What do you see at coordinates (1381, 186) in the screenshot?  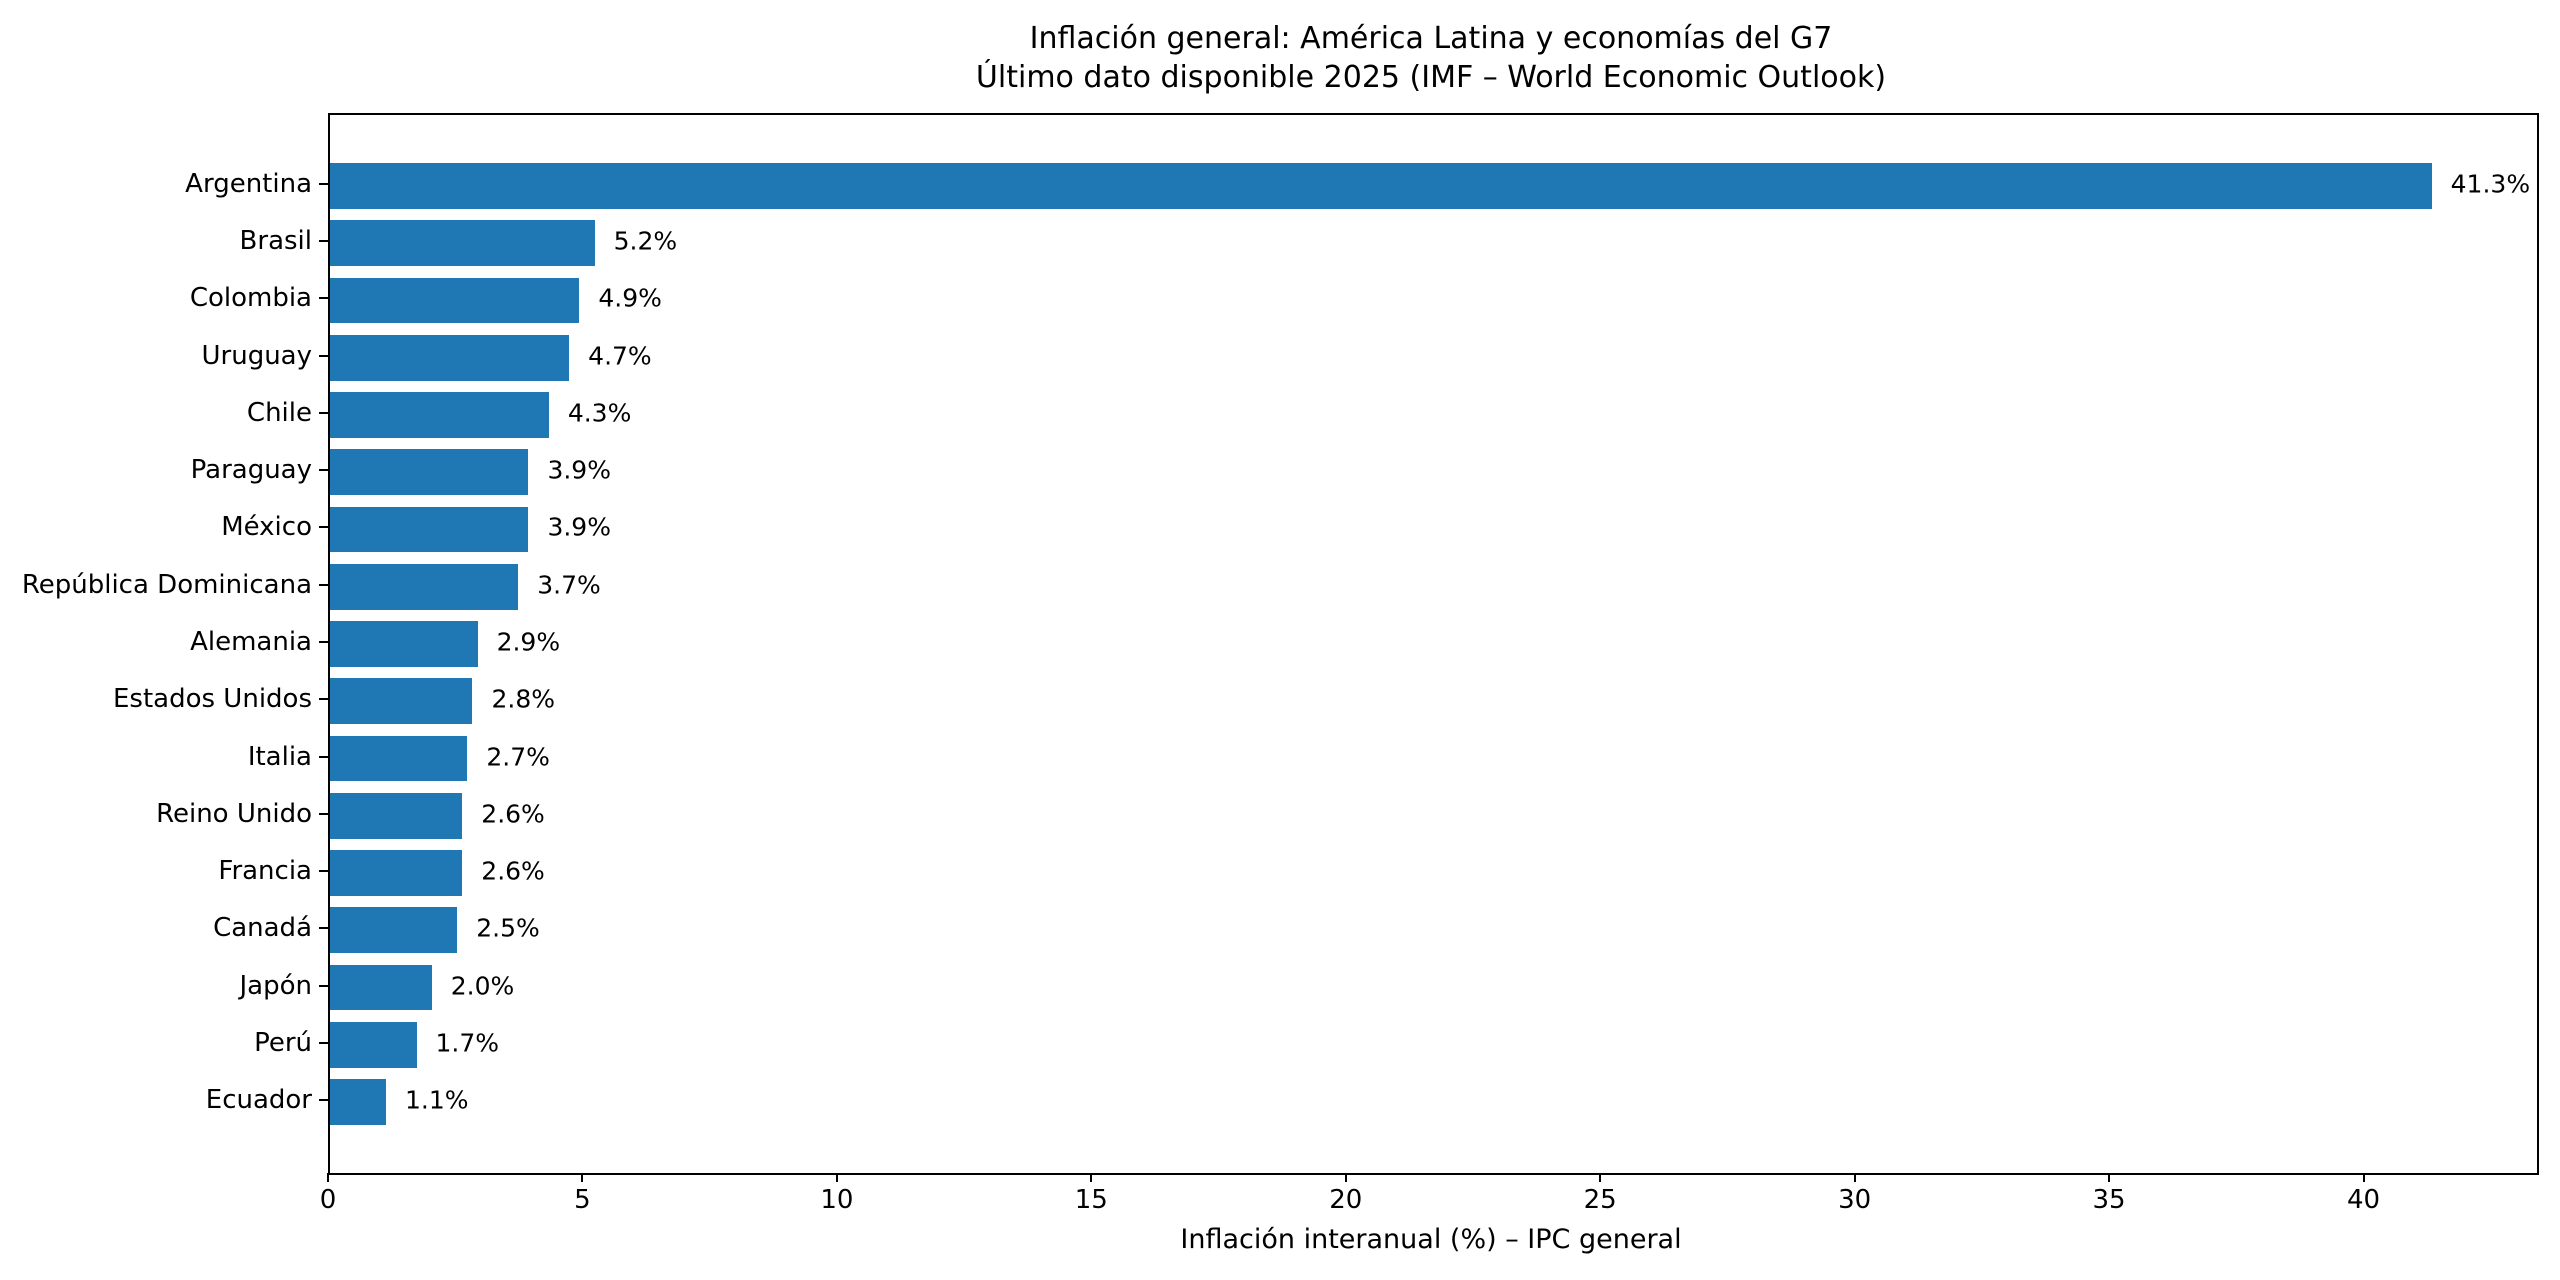 I see `bar-argentina` at bounding box center [1381, 186].